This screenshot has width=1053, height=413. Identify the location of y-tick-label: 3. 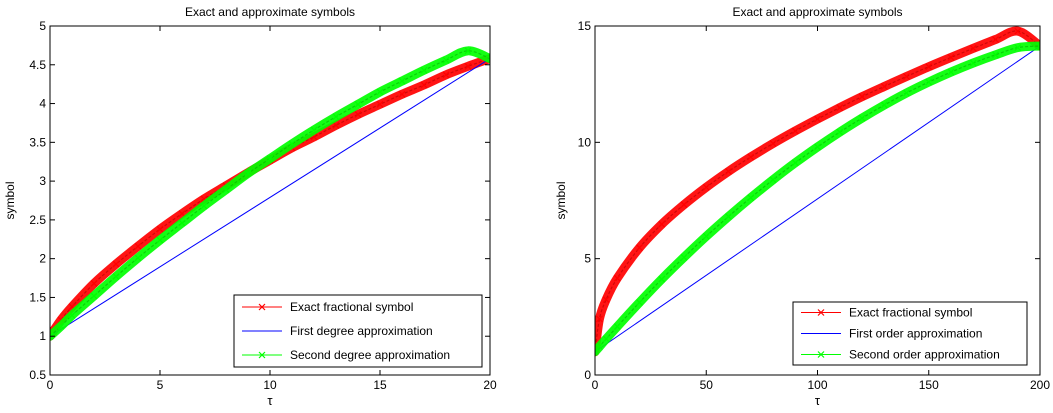
(42, 181).